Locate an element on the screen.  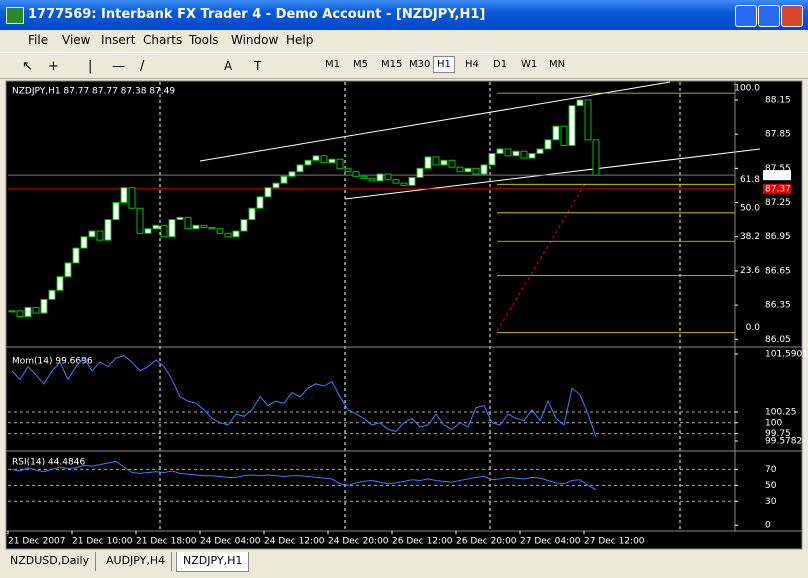
menu-item: Tools is located at coordinates (204, 40).